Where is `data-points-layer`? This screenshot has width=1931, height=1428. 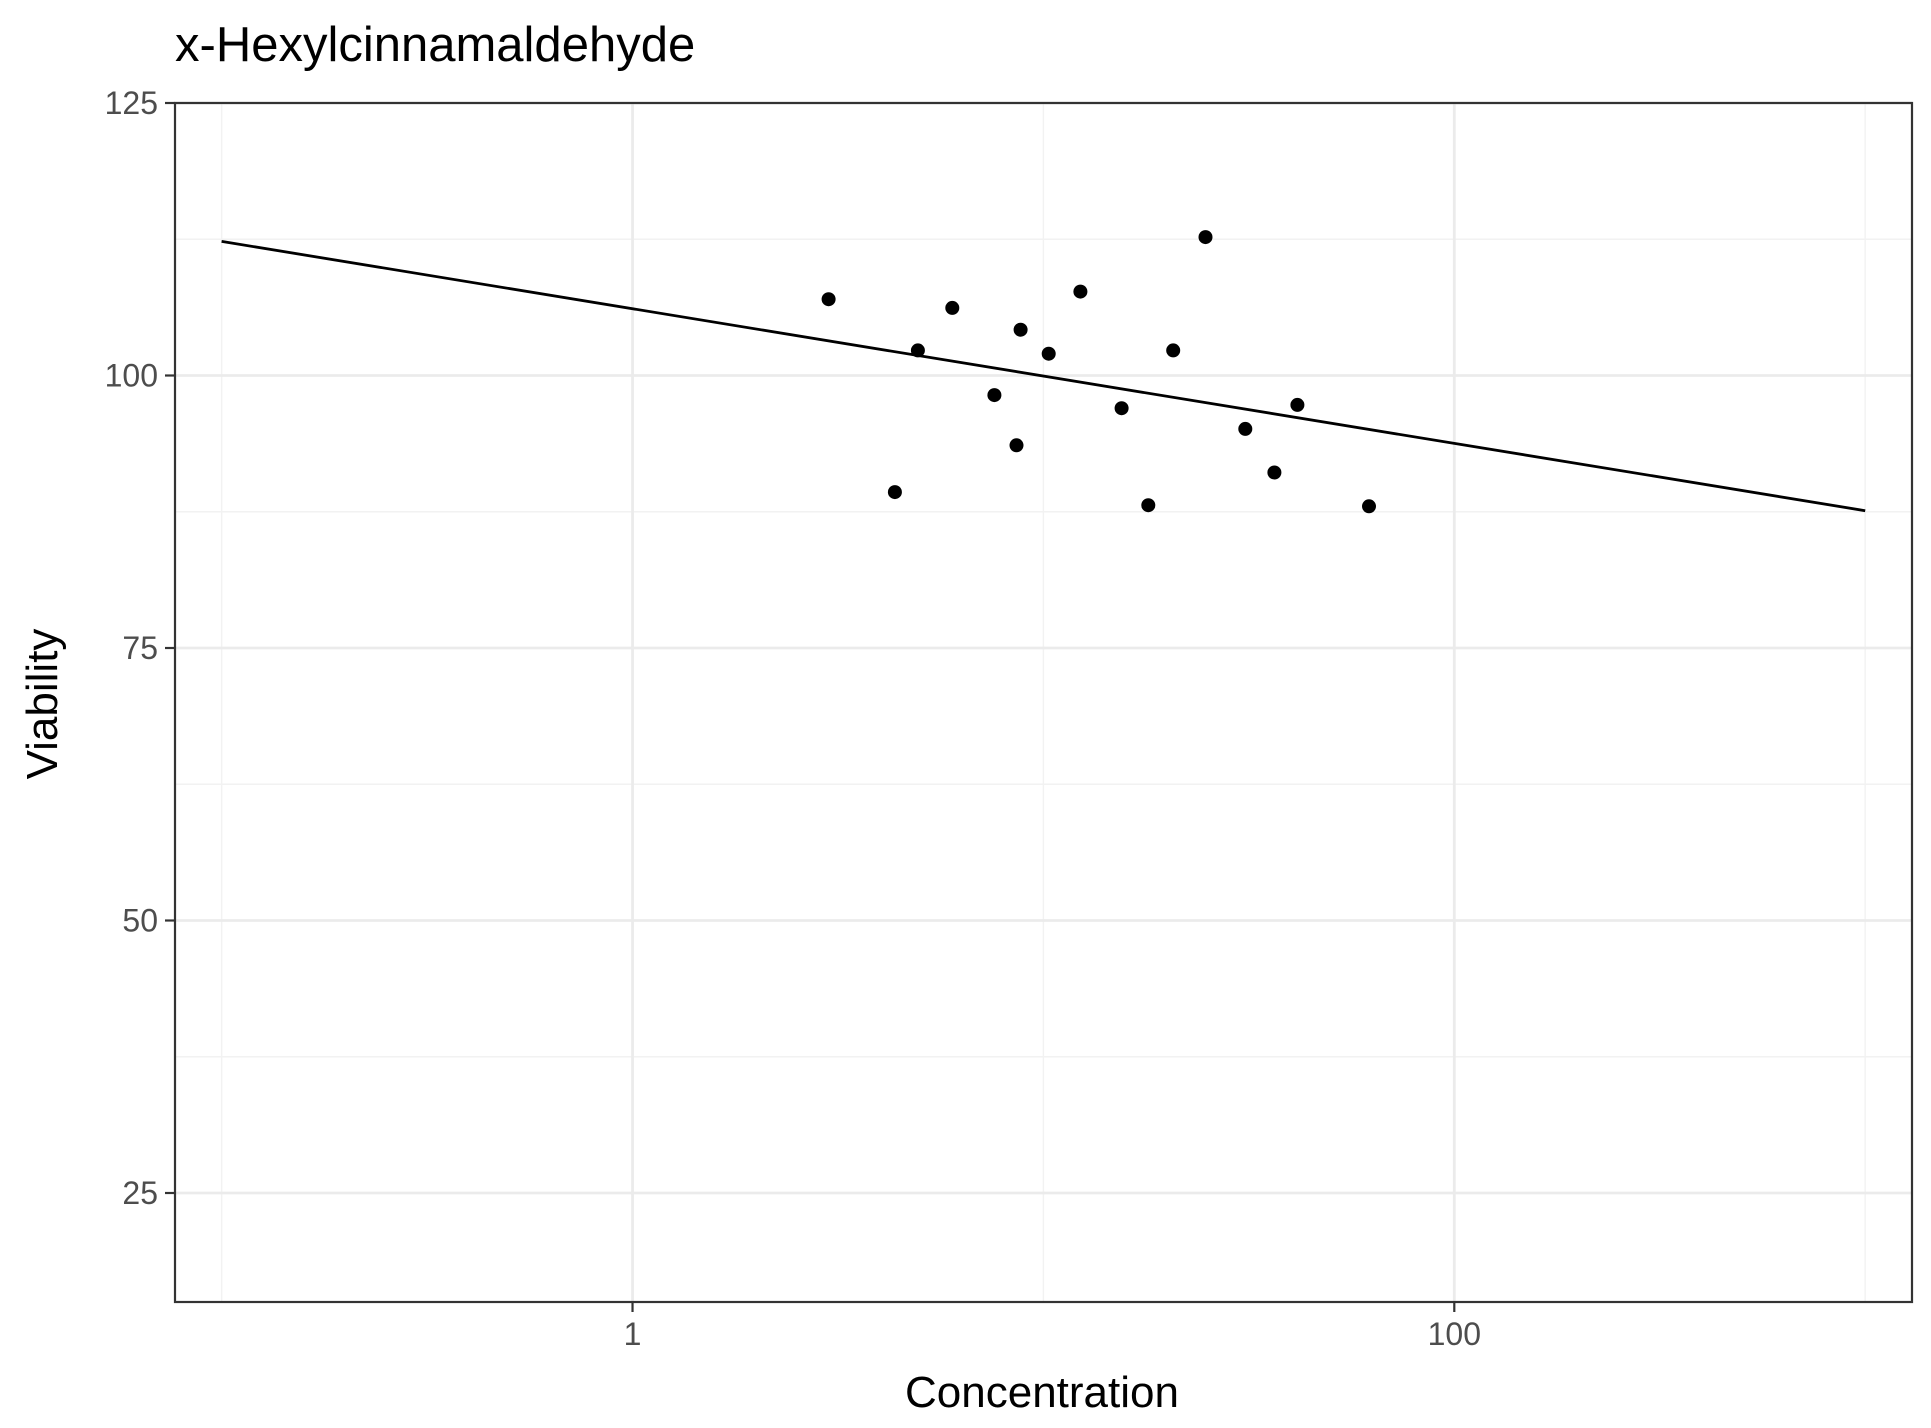
data-points-layer is located at coordinates (1098, 372).